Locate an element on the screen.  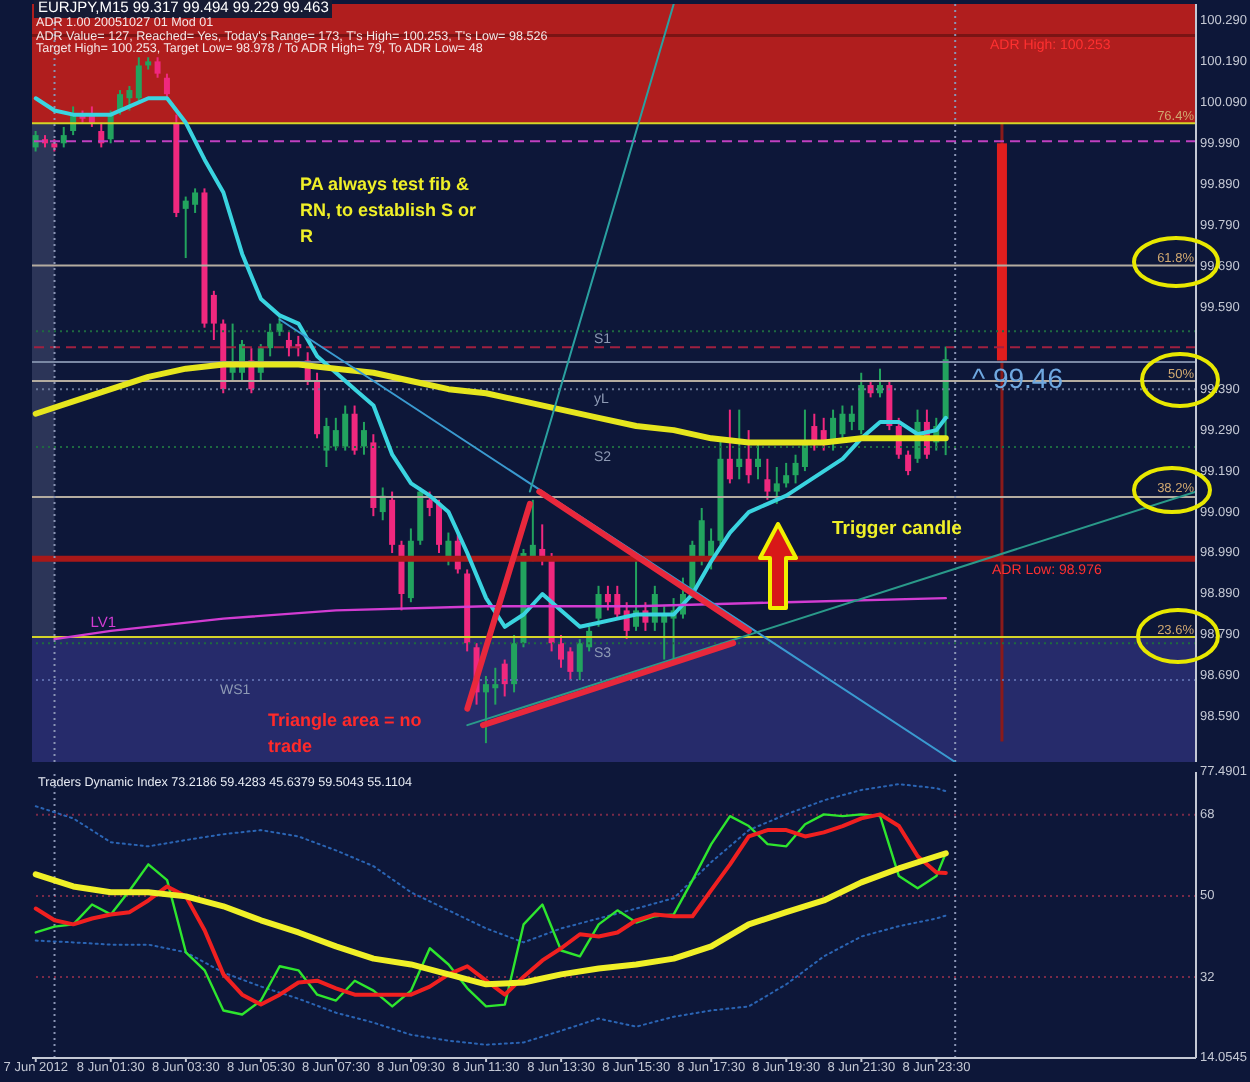
annotation: Triangle area = no trade is located at coordinates (346, 734).